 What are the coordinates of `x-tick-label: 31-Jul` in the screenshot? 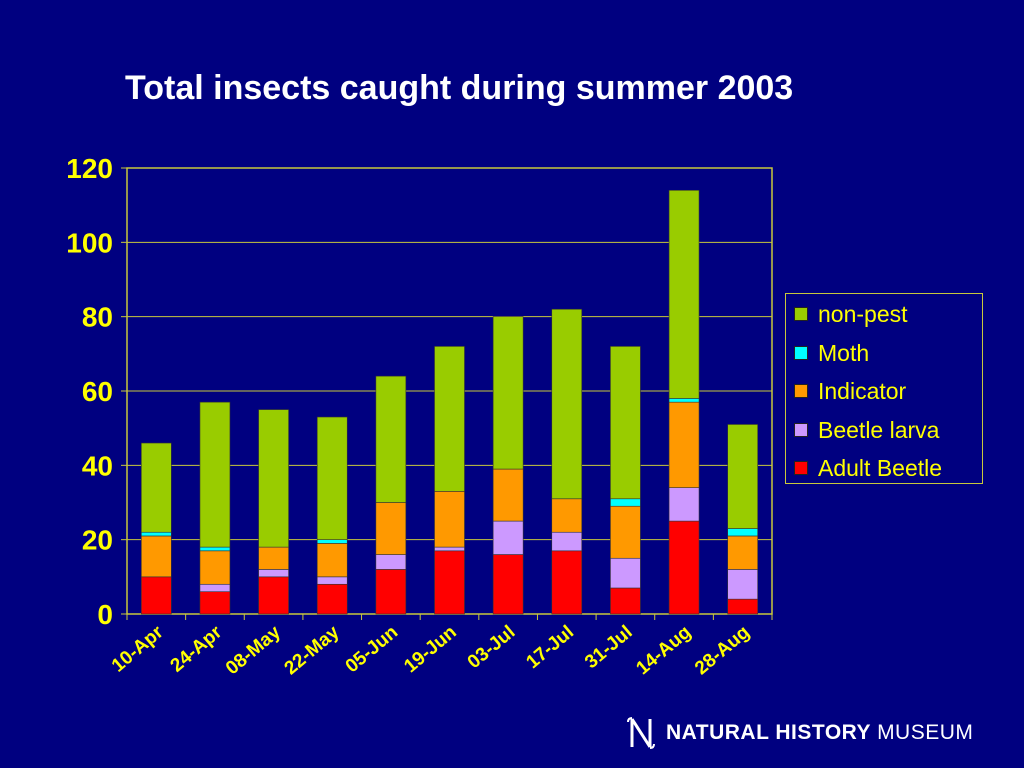 It's located at (609, 647).